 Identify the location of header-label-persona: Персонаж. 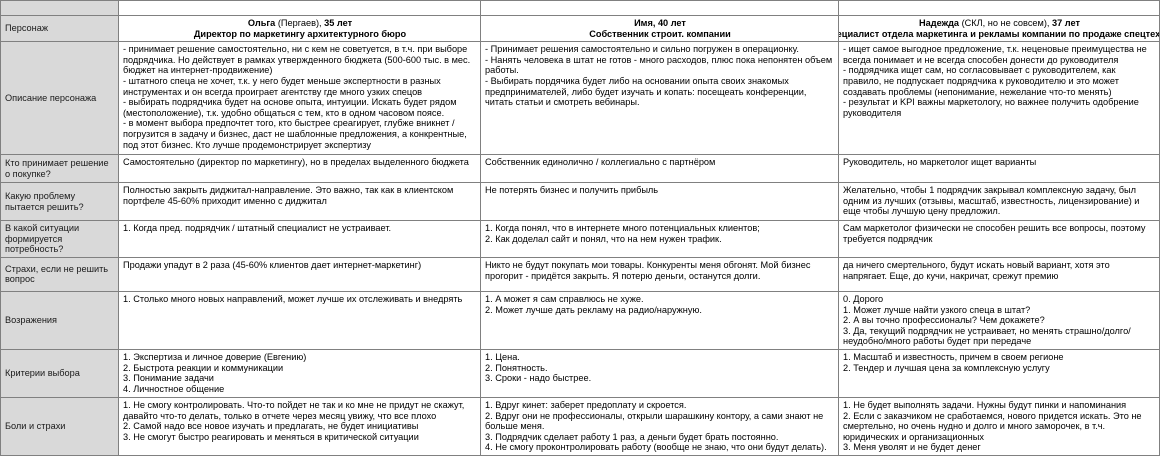
(59, 28).